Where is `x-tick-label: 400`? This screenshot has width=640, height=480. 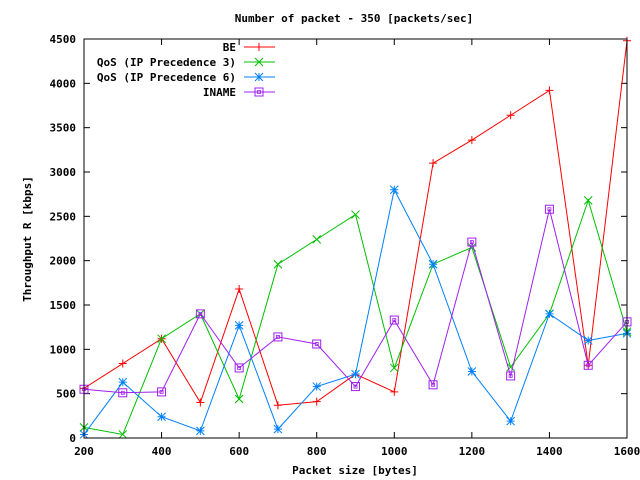
x-tick-label: 400 is located at coordinates (162, 451).